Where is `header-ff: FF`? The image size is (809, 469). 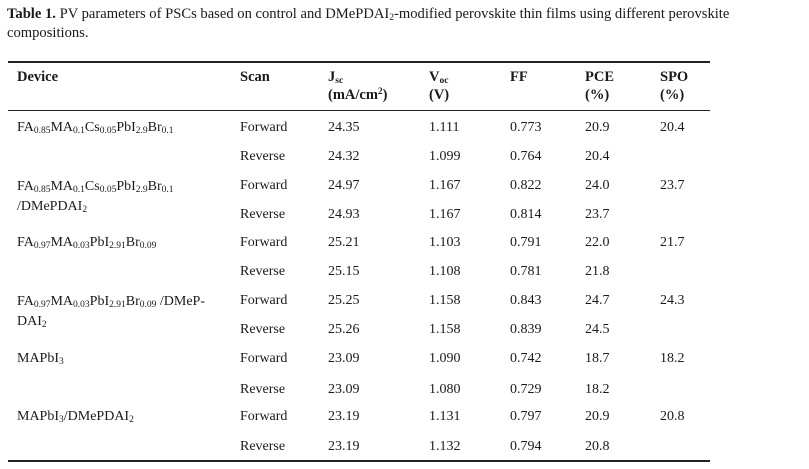
header-ff: FF is located at coordinates (519, 77).